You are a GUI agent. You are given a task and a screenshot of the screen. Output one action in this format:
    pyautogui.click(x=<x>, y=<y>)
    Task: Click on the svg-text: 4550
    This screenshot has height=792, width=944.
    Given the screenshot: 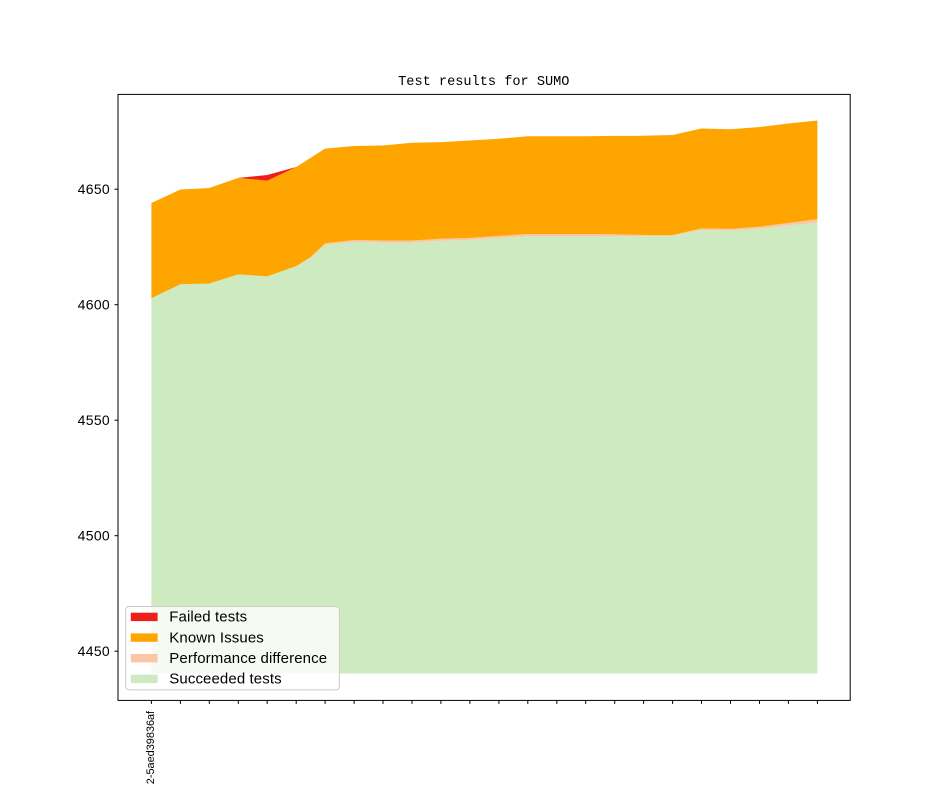 What is the action you would take?
    pyautogui.click(x=94, y=420)
    